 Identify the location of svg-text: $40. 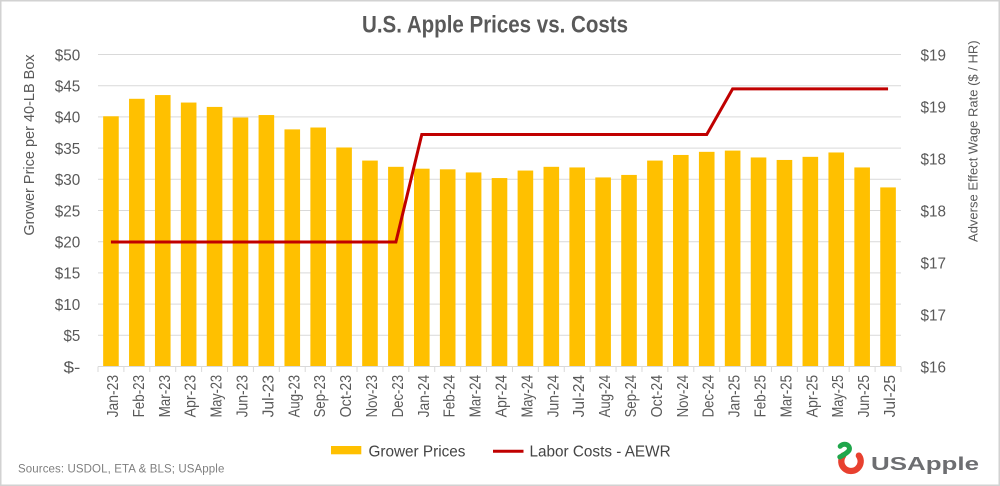
(68, 118).